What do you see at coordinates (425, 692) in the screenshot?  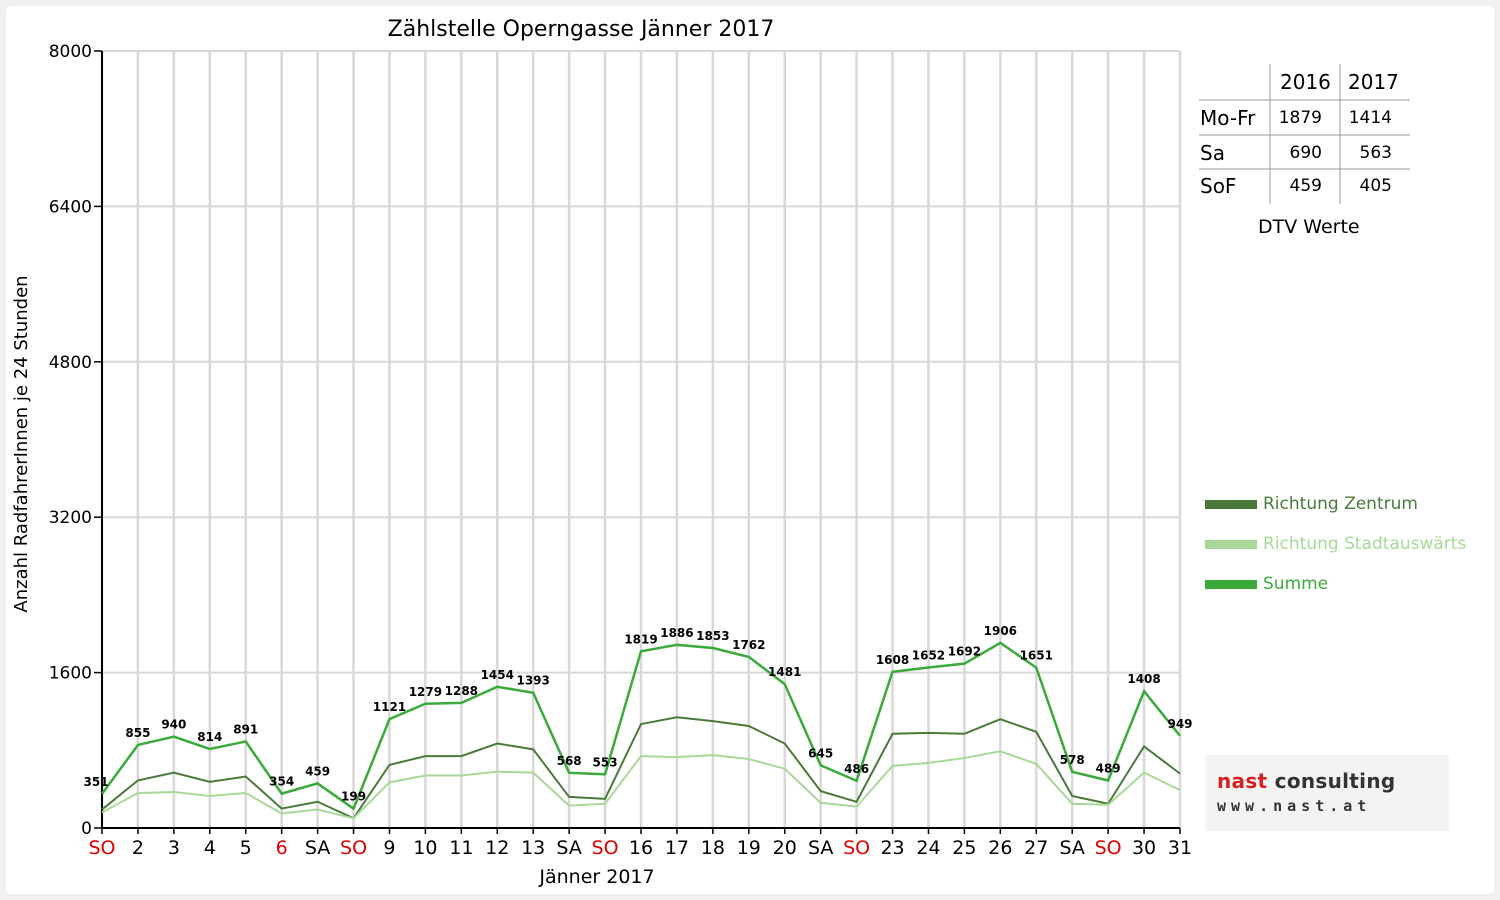 I see `data-label: 1279` at bounding box center [425, 692].